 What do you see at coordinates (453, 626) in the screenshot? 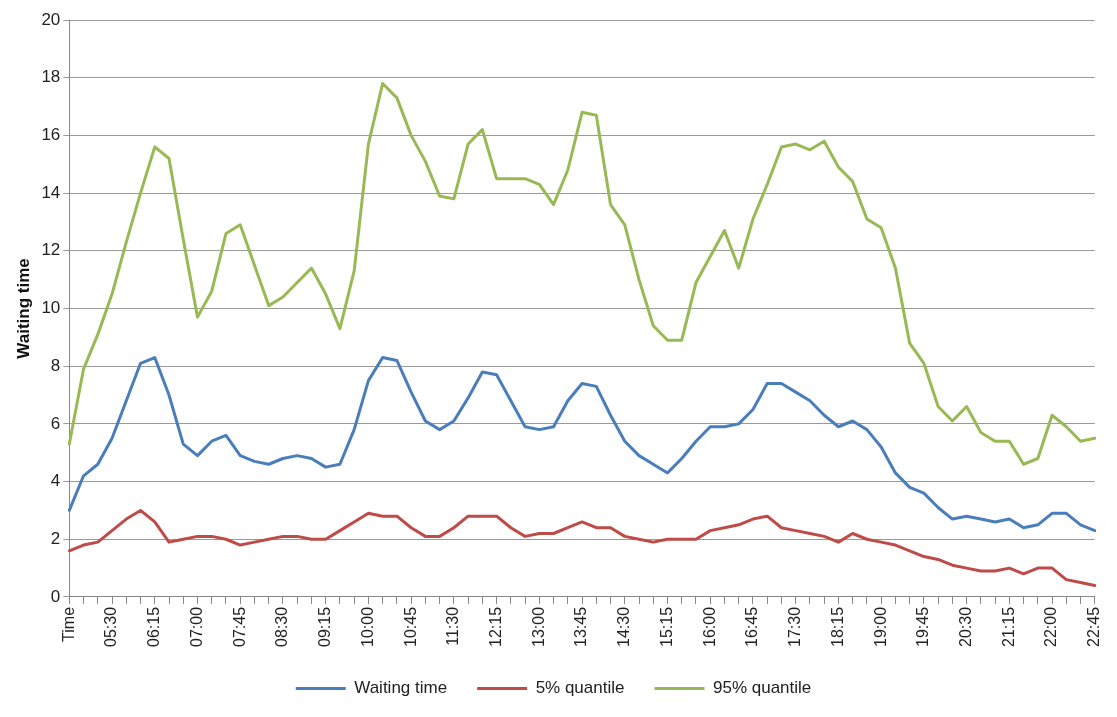
I see `x-tick-label: 11:30` at bounding box center [453, 626].